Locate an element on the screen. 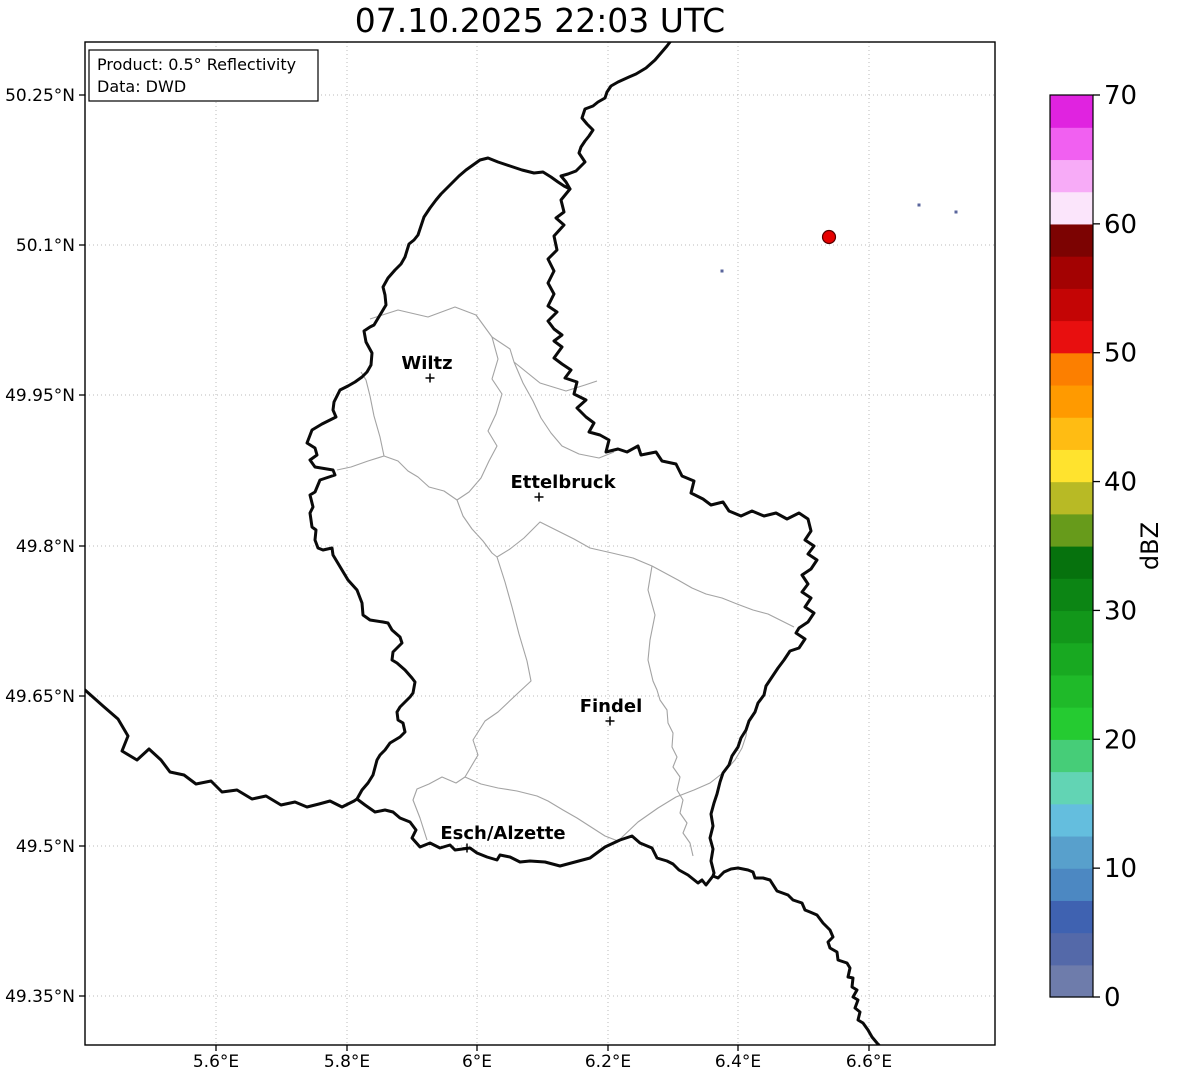 This screenshot has height=1085, width=1184. colorbar-tick-label: 60 is located at coordinates (1120, 225).